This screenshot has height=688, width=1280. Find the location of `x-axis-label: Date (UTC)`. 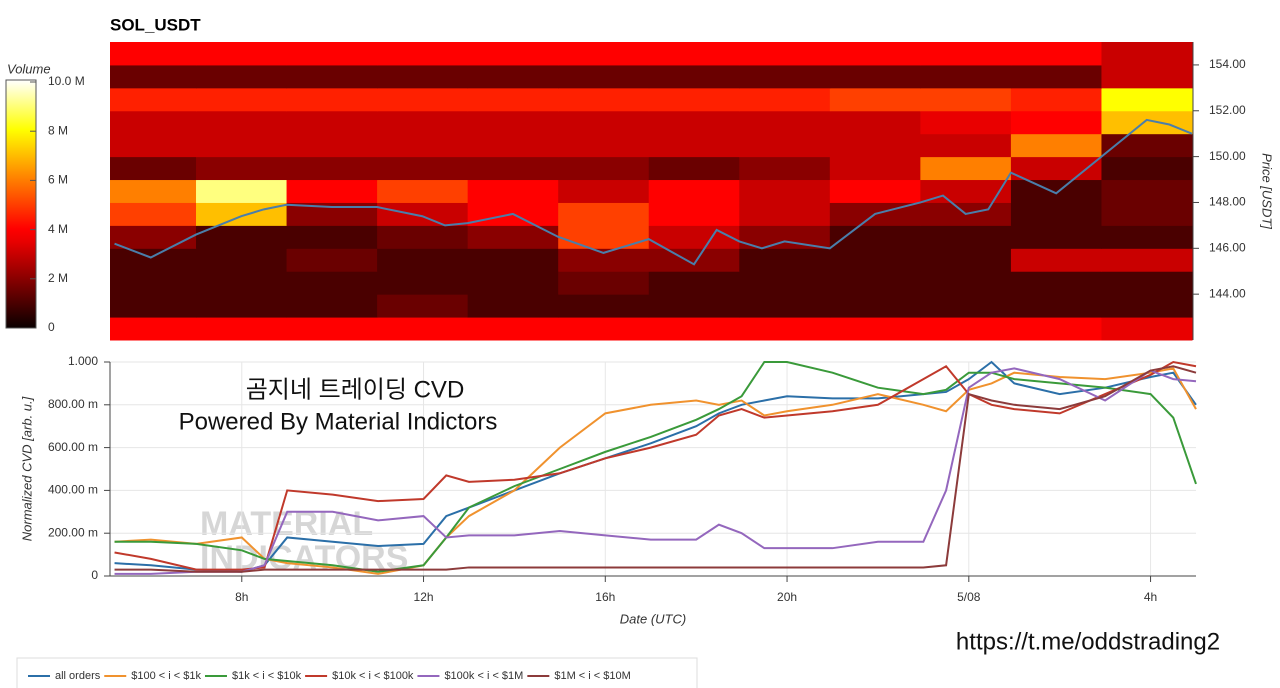

x-axis-label: Date (UTC) is located at coordinates (653, 618).